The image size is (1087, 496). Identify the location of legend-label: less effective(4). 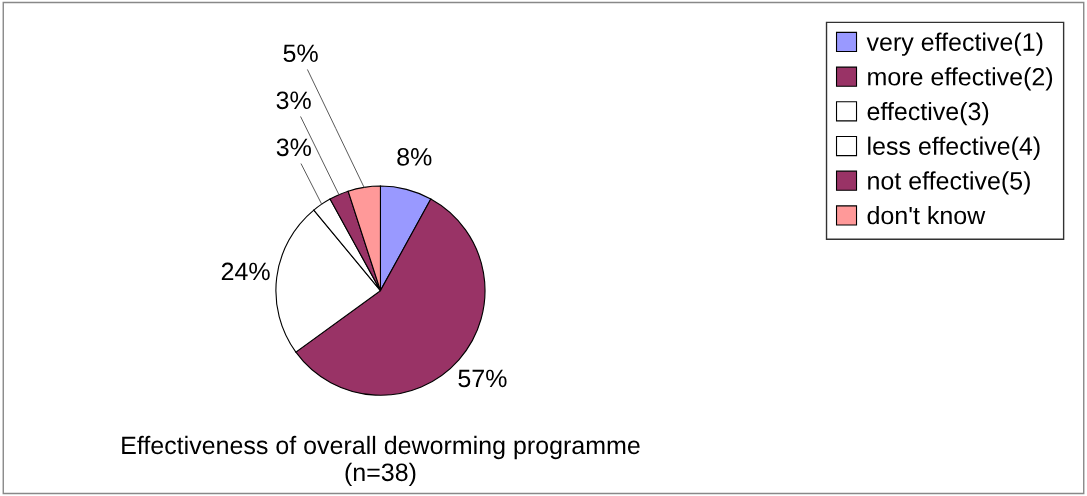
(954, 148).